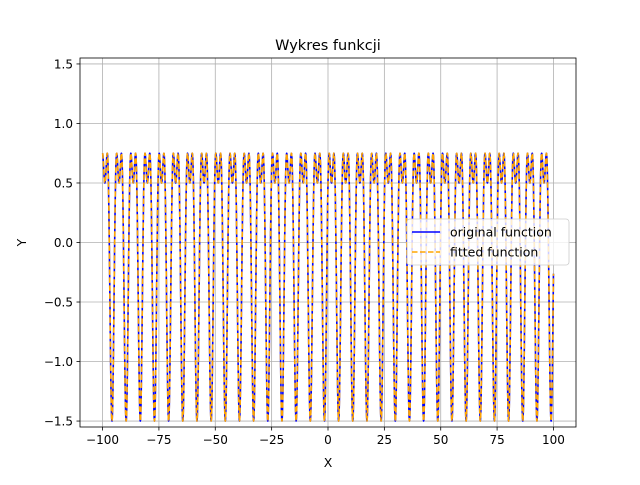 The width and height of the screenshot is (640, 485). Describe the element at coordinates (440, 440) in the screenshot. I see `x-tick-label: 50` at that location.